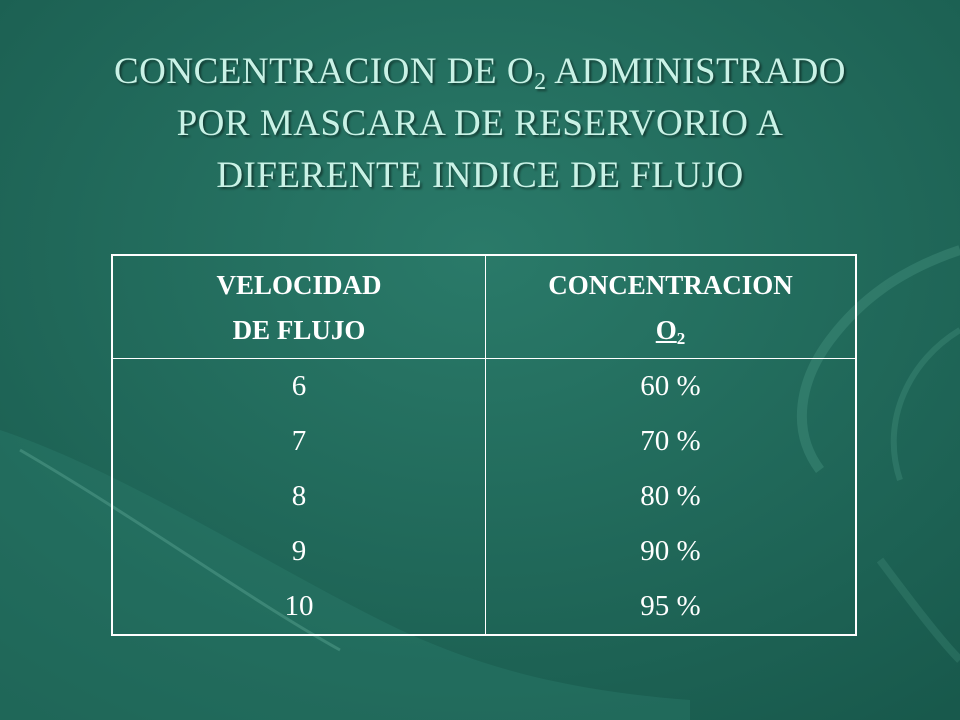 The width and height of the screenshot is (960, 720). I want to click on concentration-value: 90 %, so click(670, 551).